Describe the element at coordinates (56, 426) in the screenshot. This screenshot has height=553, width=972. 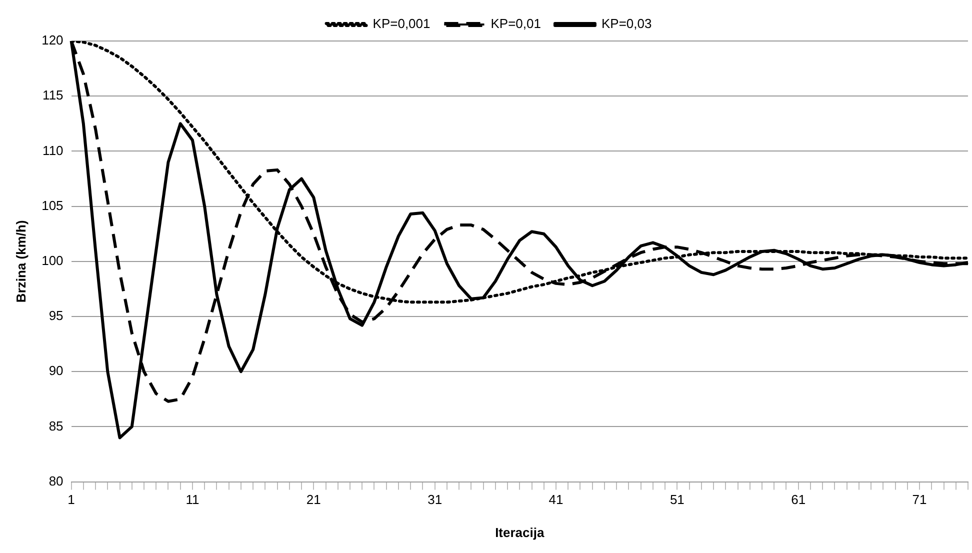
I see `y-tick-label: 85` at that location.